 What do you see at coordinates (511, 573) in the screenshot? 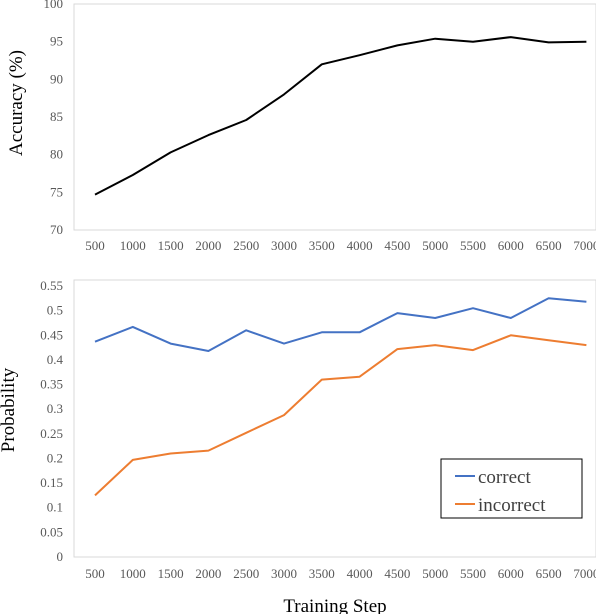
I see `probability-x-tick-label: 6000` at bounding box center [511, 573].